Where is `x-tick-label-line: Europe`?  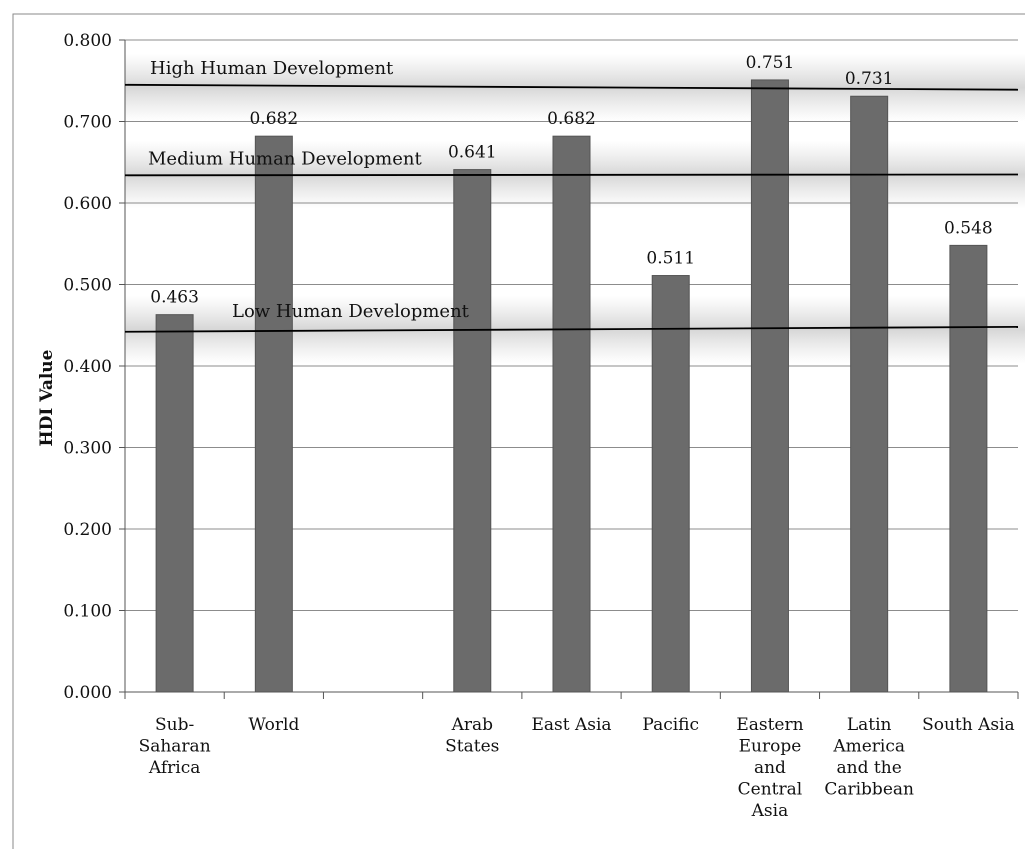 x-tick-label-line: Europe is located at coordinates (770, 747).